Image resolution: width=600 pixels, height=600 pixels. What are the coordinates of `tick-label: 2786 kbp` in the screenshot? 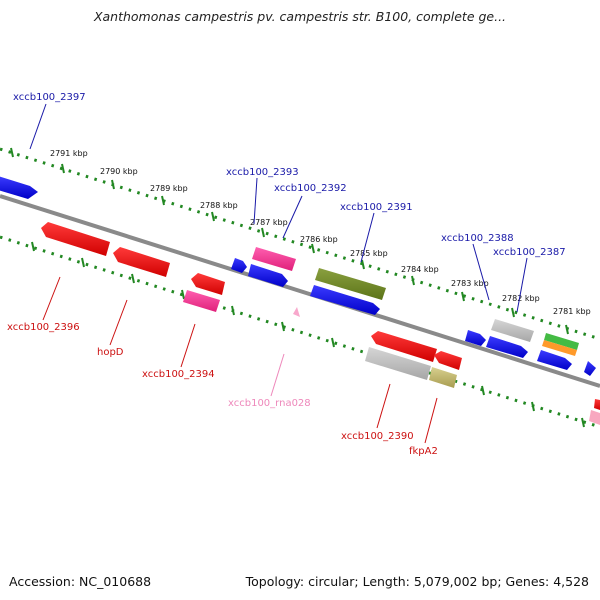 It's located at (319, 239).